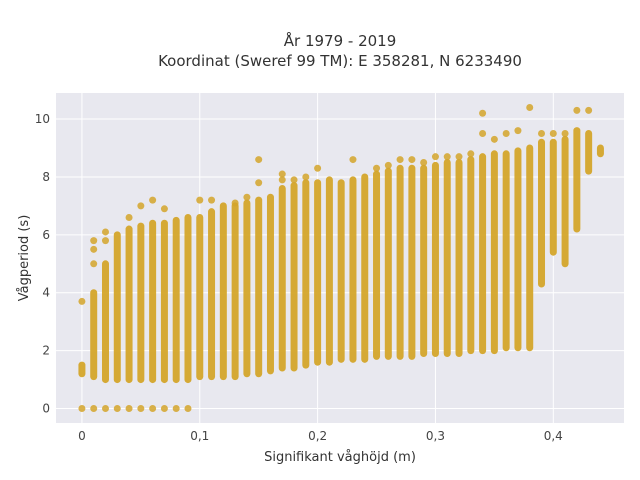  I want to click on x-axis-label: Signifikant våghöjd (m), so click(340, 457).